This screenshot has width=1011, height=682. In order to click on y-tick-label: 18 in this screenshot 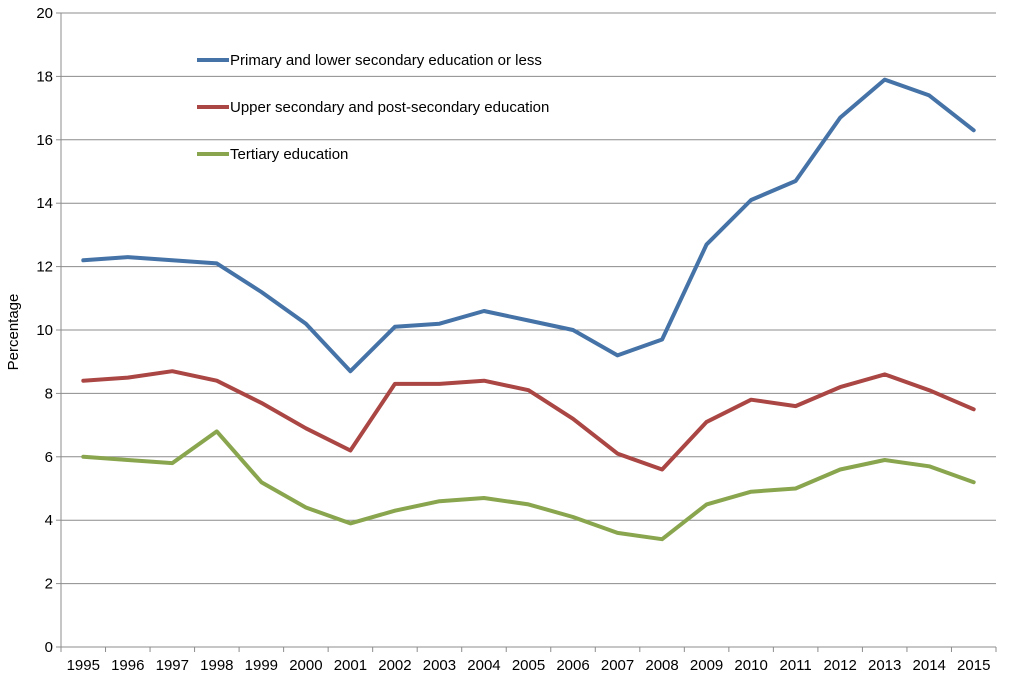, I will do `click(44, 76)`.